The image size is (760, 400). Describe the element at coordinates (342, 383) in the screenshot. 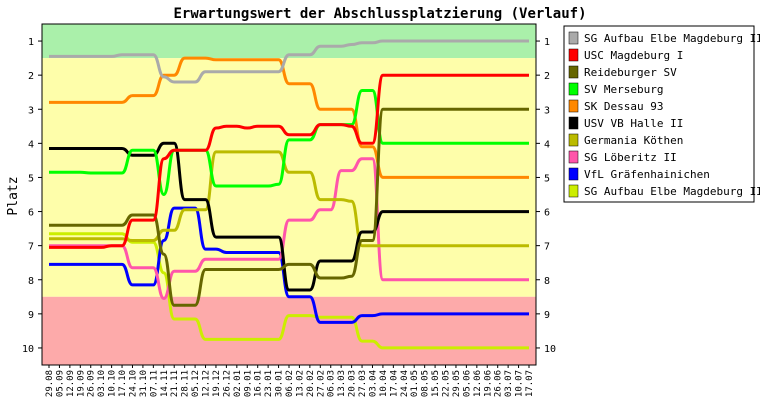

I see `x-tick-label-28: 13.03` at that location.